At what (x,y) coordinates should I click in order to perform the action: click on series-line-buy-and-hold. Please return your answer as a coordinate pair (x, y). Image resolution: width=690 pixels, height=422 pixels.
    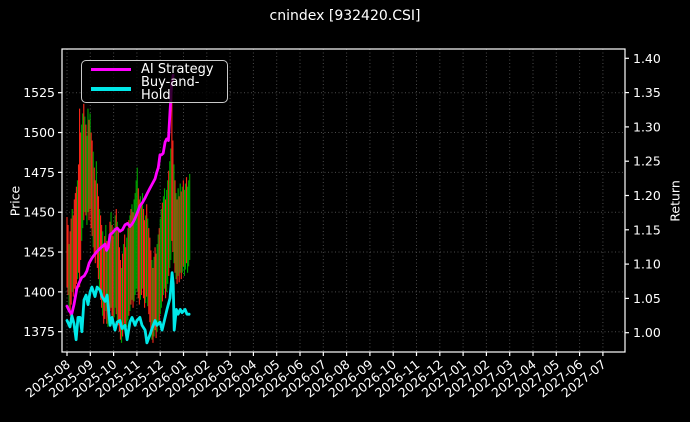
    Looking at the image, I should click on (128, 308).